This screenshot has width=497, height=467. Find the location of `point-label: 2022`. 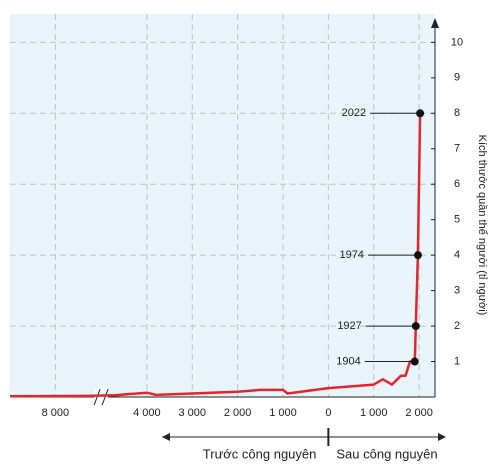

point-label: 2022 is located at coordinates (354, 113).